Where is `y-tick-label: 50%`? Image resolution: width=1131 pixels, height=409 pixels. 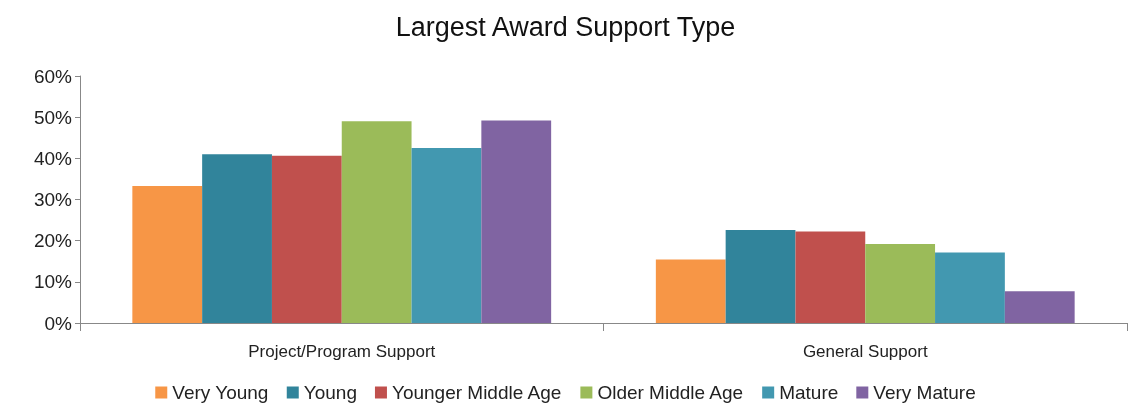
y-tick-label: 50% is located at coordinates (53, 117).